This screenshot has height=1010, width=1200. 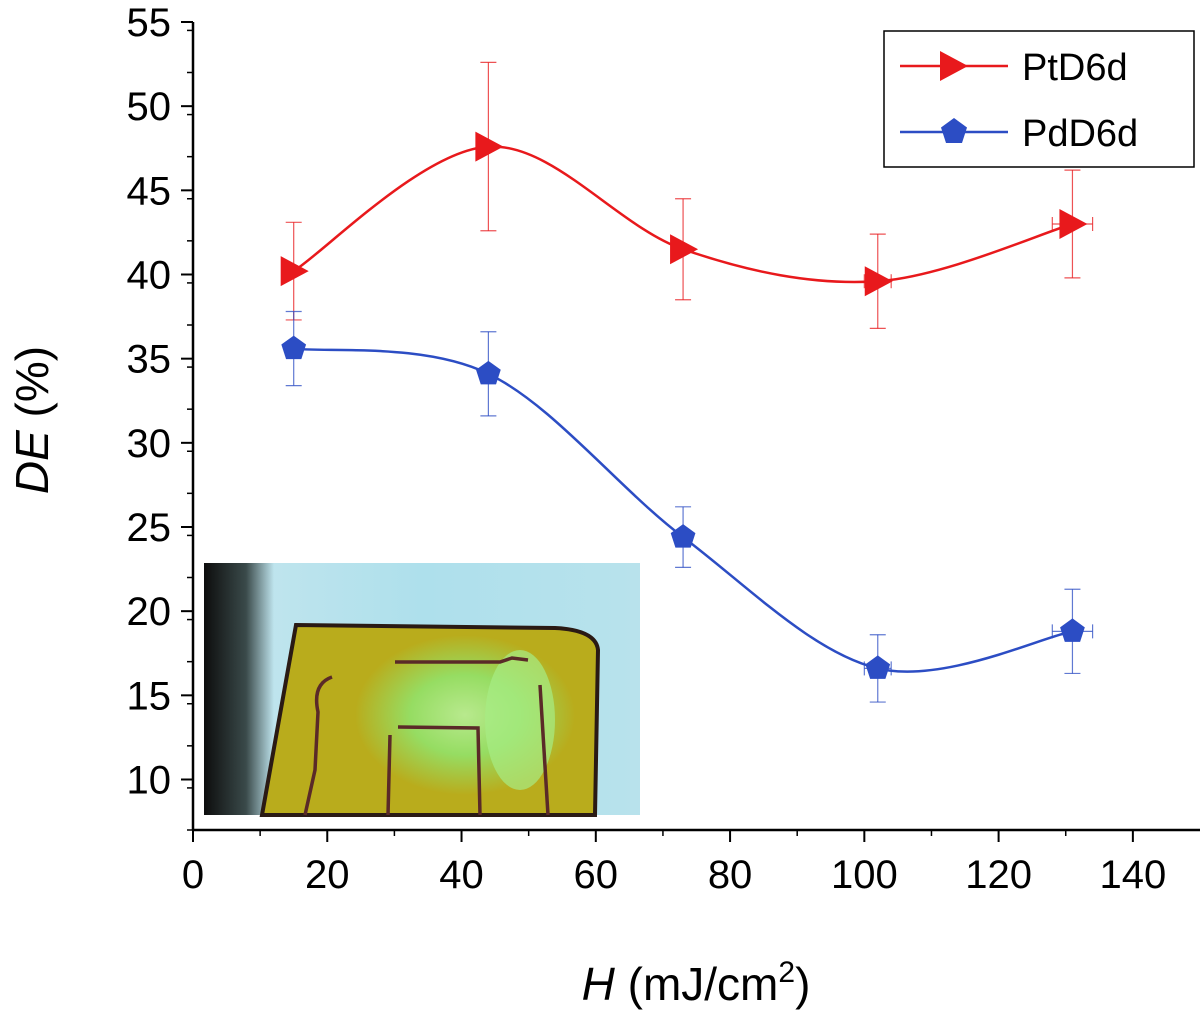 I want to click on x-tick-label: 20, so click(x=327, y=875).